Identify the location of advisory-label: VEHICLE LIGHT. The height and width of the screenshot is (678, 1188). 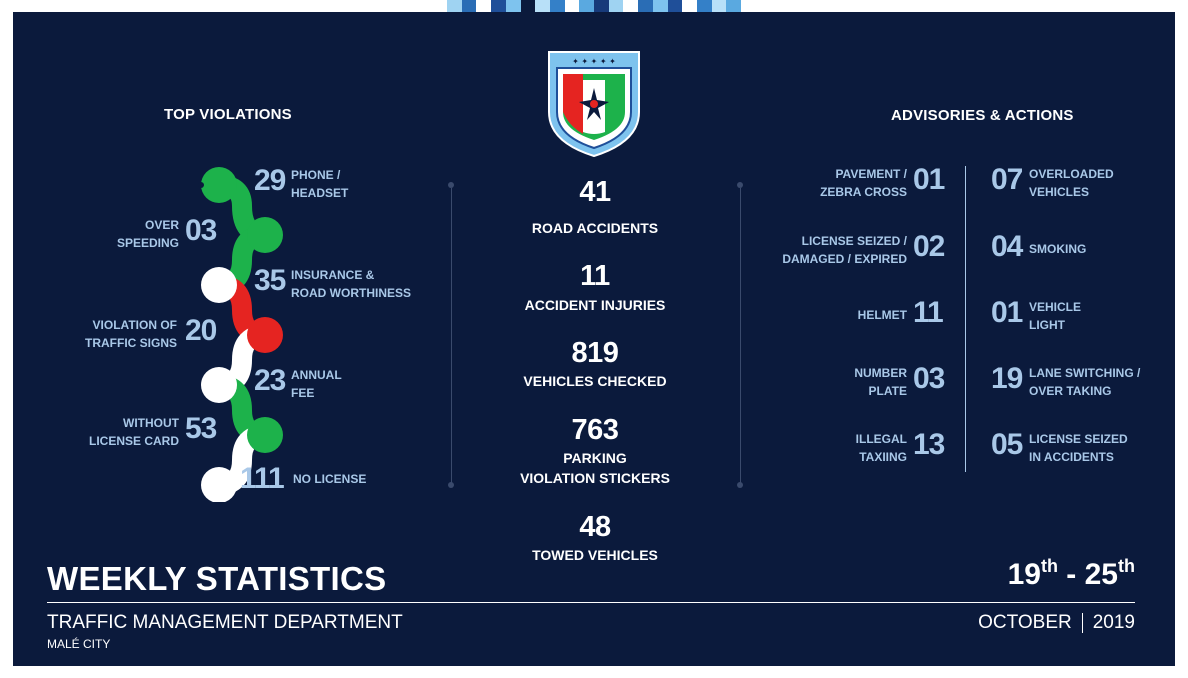
(1055, 316).